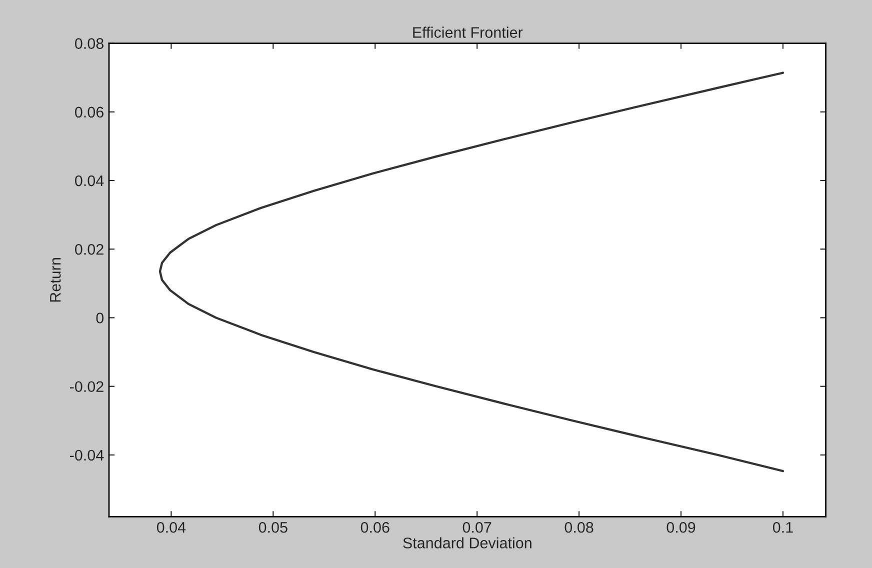 The width and height of the screenshot is (872, 568). I want to click on y-tick-label: 0.06, so click(89, 112).